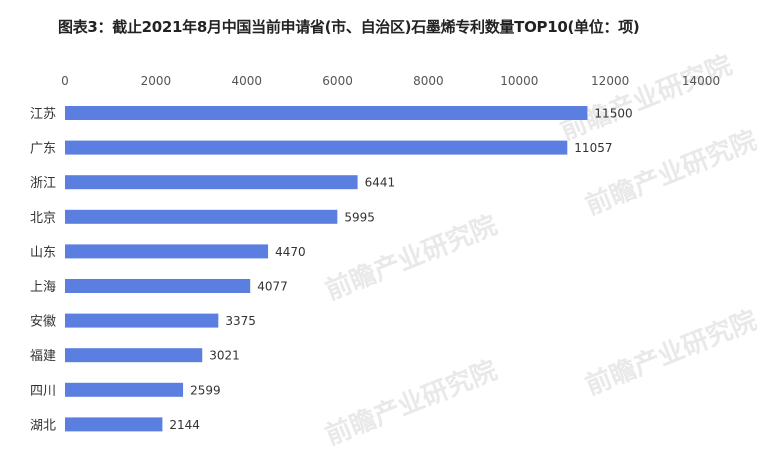 This screenshot has height=458, width=757. What do you see at coordinates (43, 322) in the screenshot?
I see `category-label: 安徽` at bounding box center [43, 322].